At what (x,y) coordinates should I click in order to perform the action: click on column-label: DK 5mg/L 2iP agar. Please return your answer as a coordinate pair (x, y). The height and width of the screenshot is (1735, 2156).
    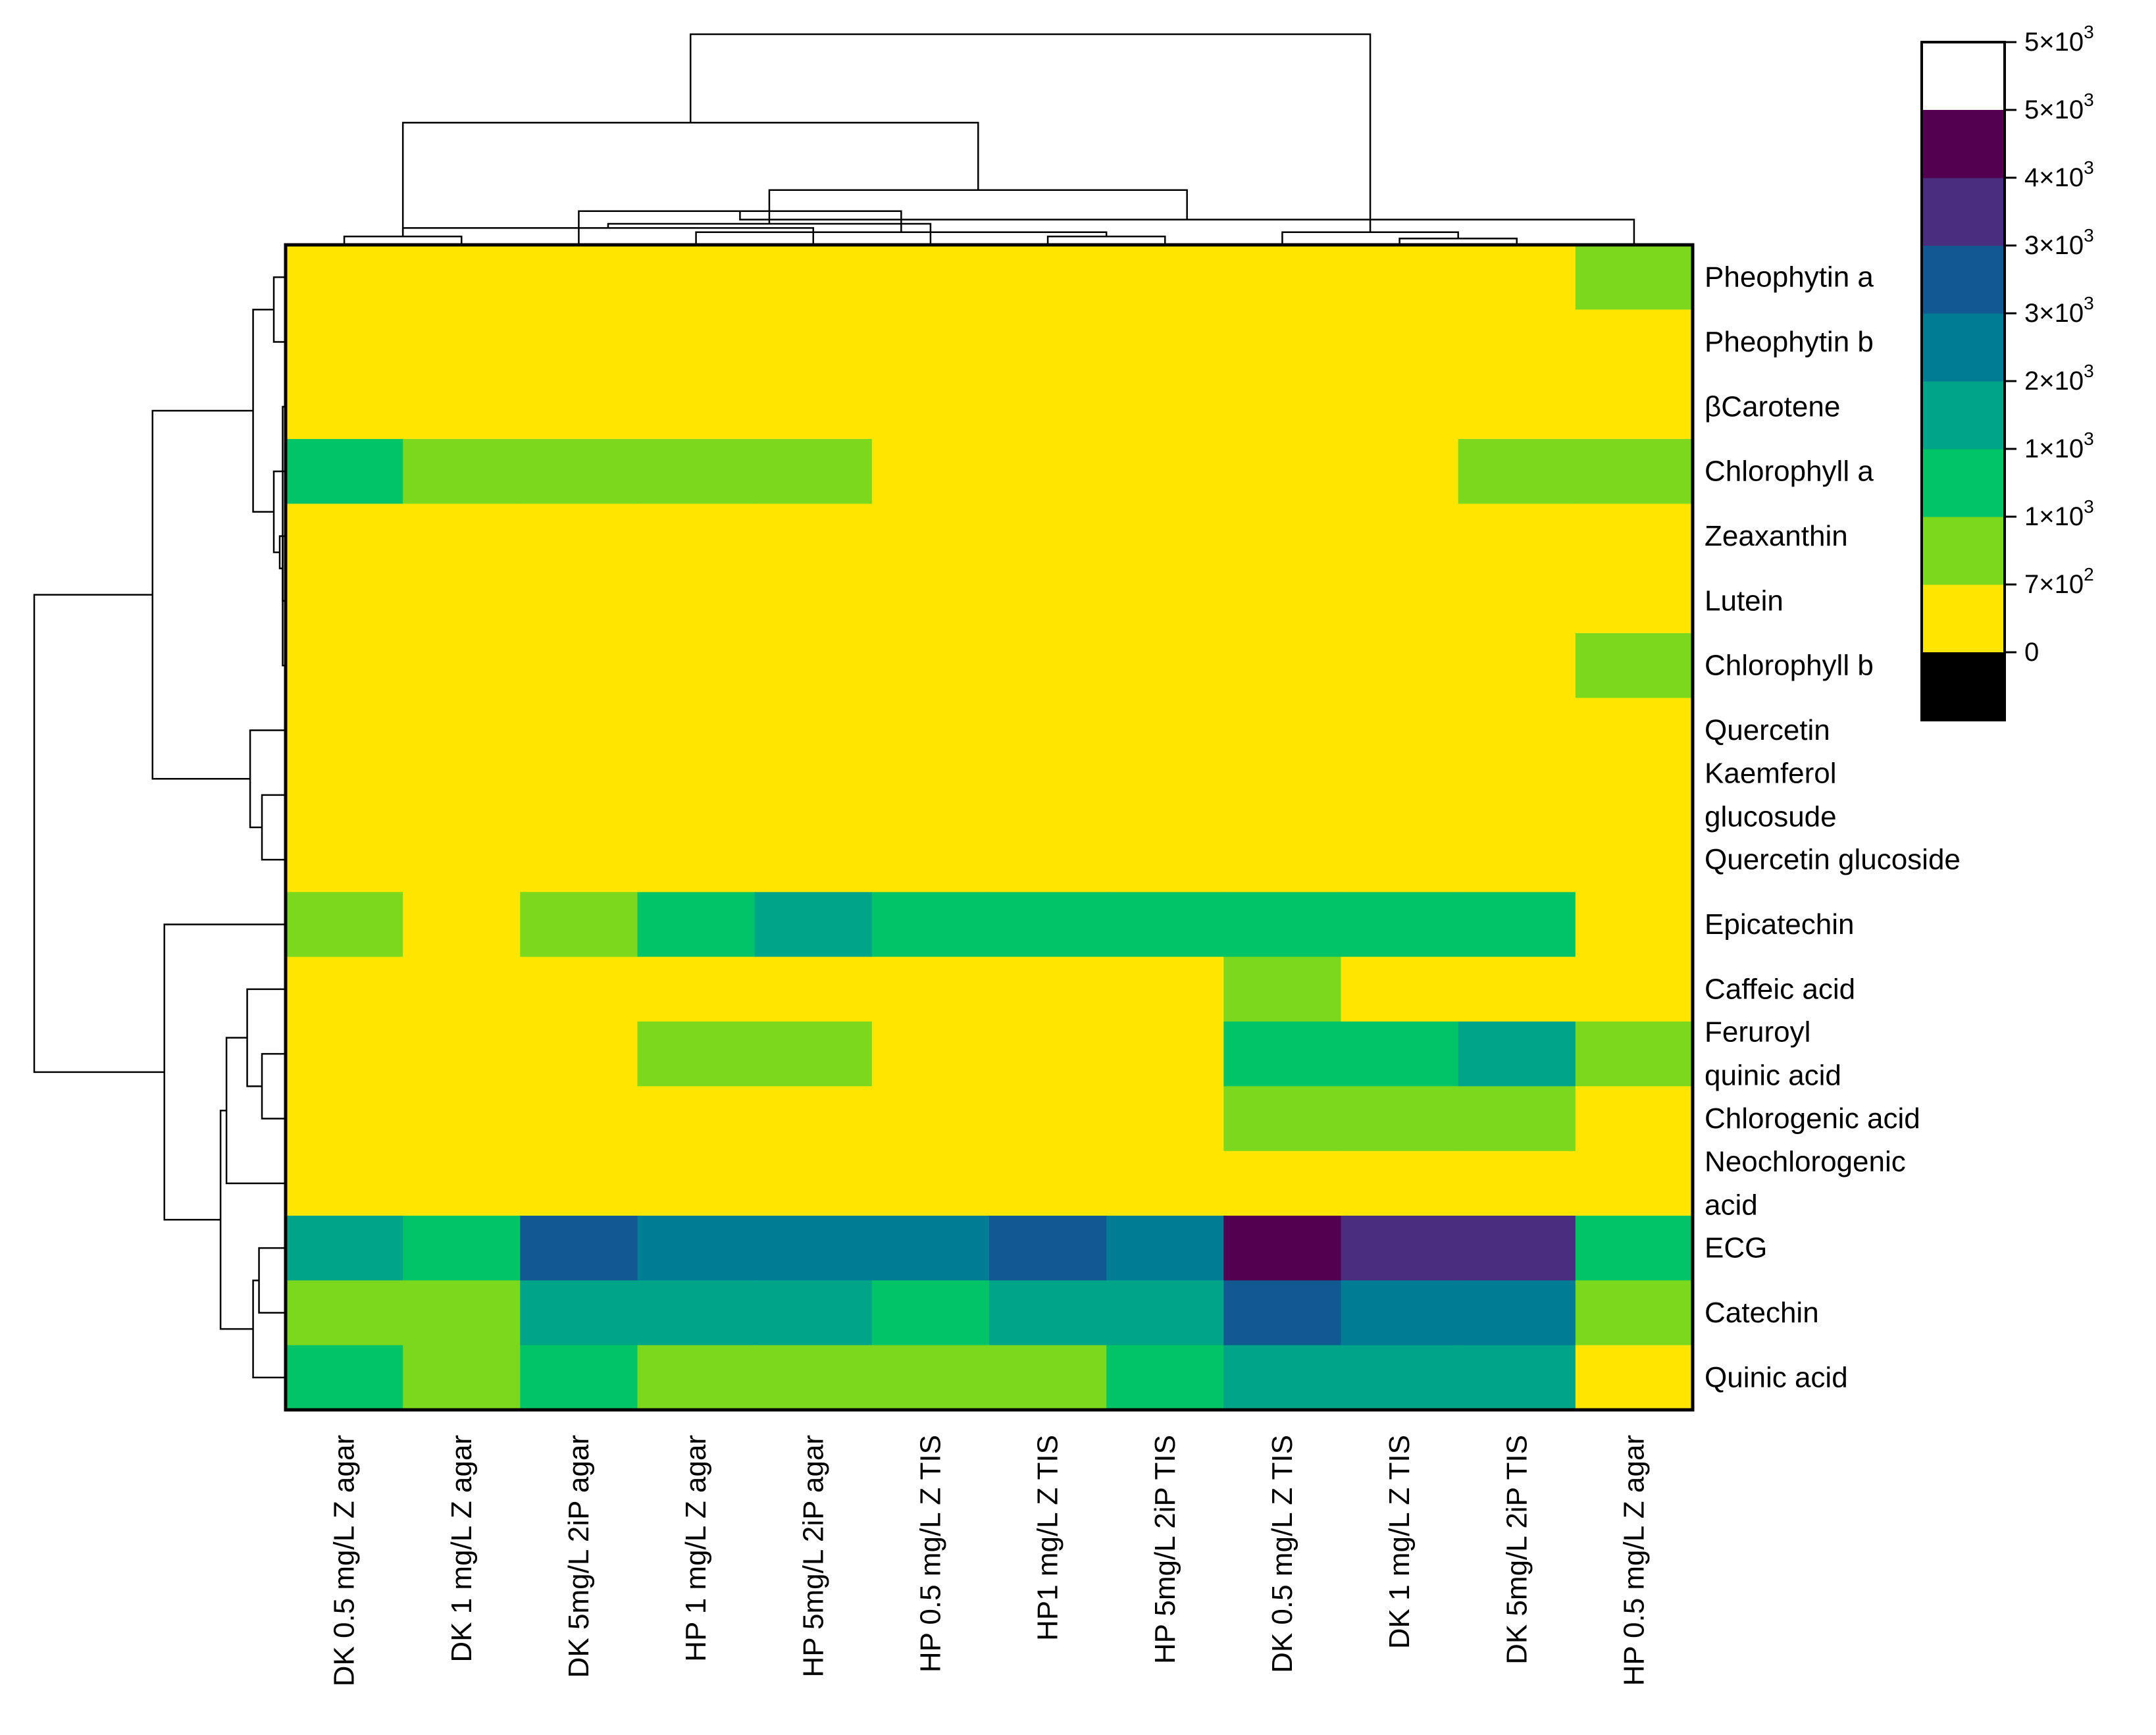
    Looking at the image, I should click on (579, 1556).